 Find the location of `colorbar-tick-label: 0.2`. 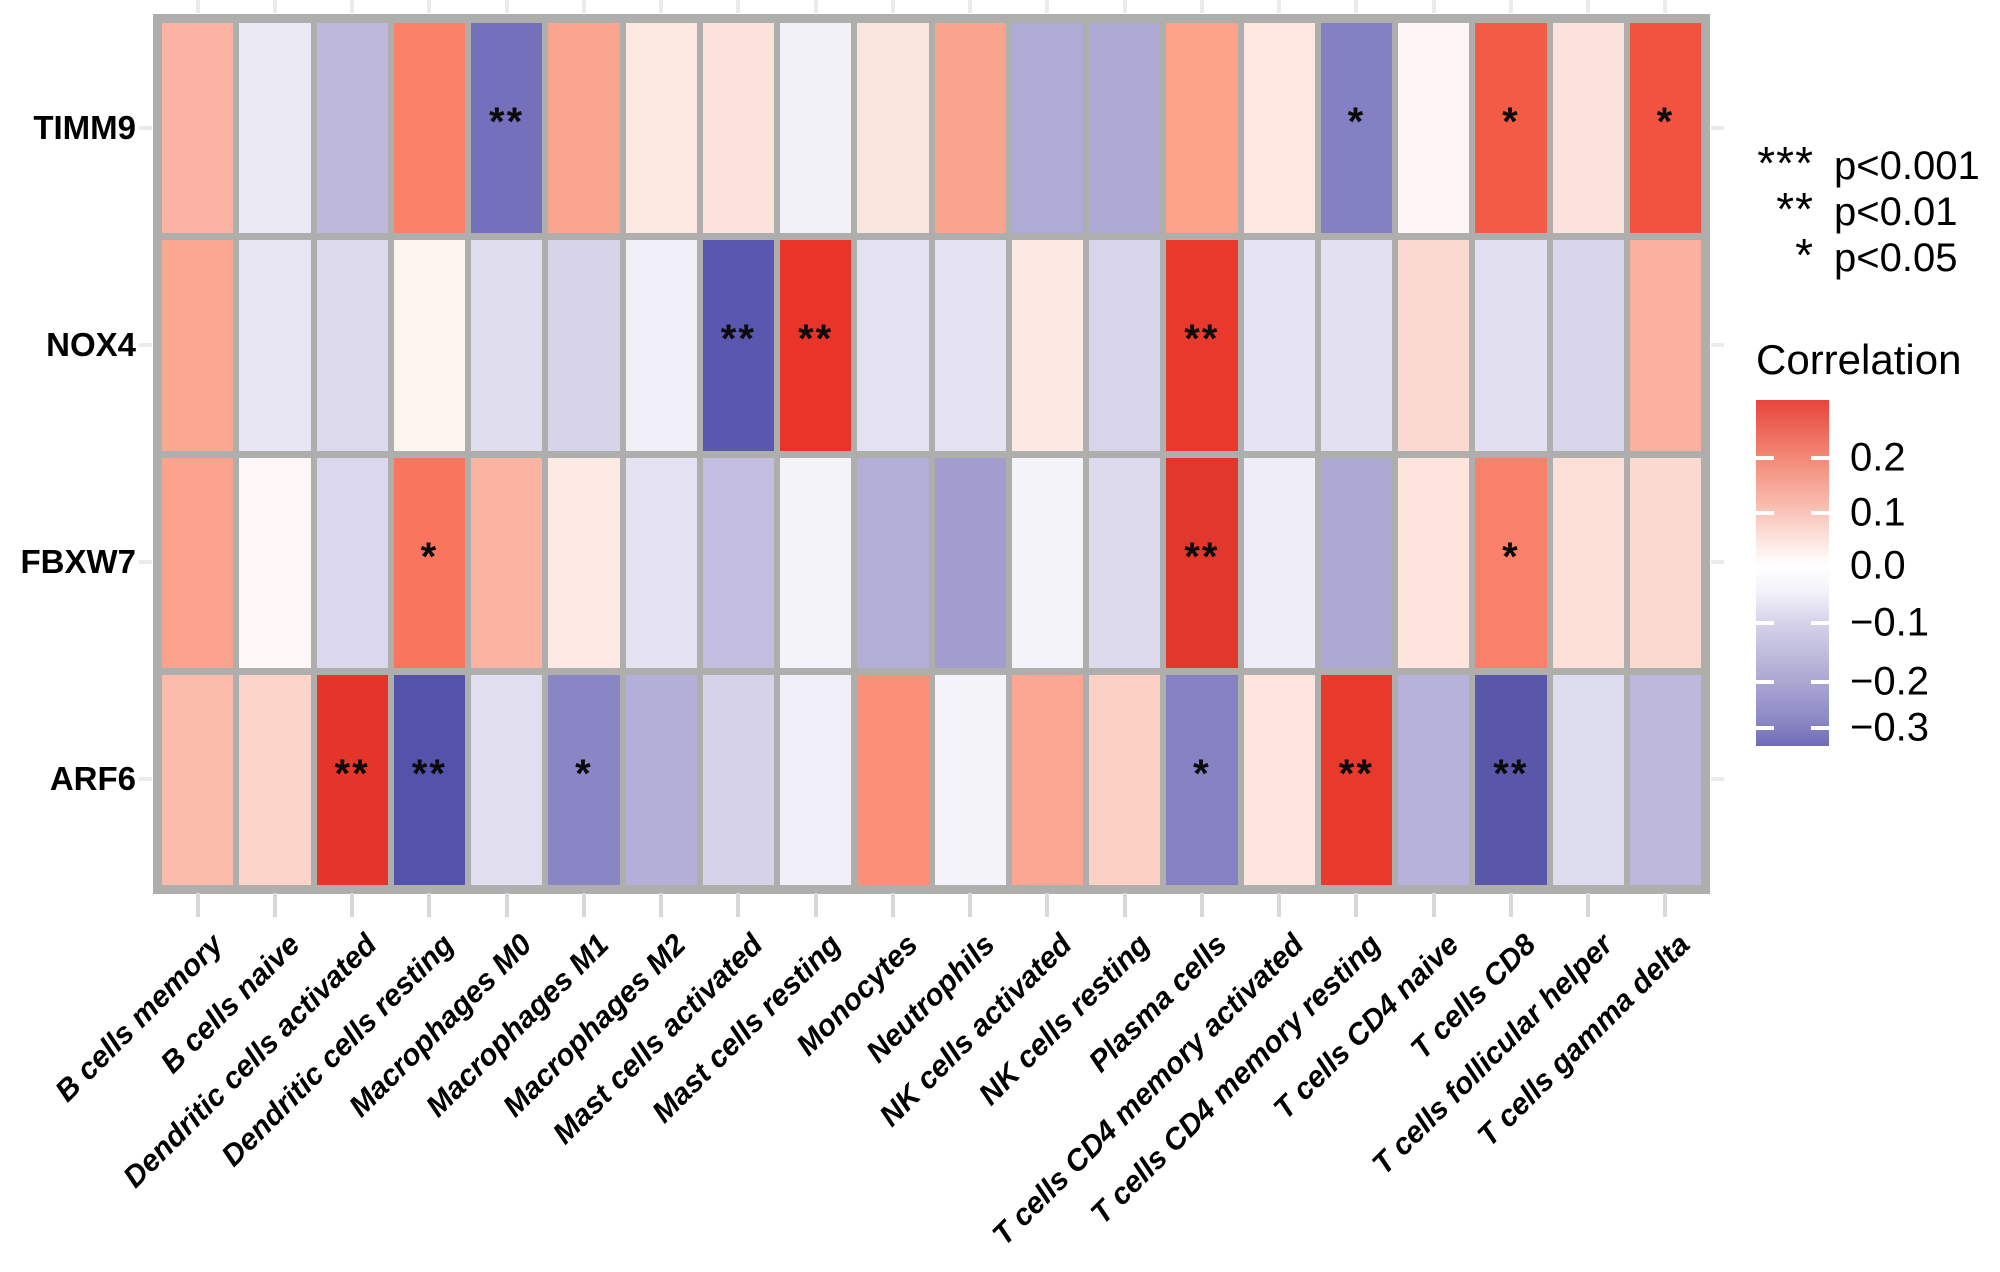

colorbar-tick-label: 0.2 is located at coordinates (1878, 457).